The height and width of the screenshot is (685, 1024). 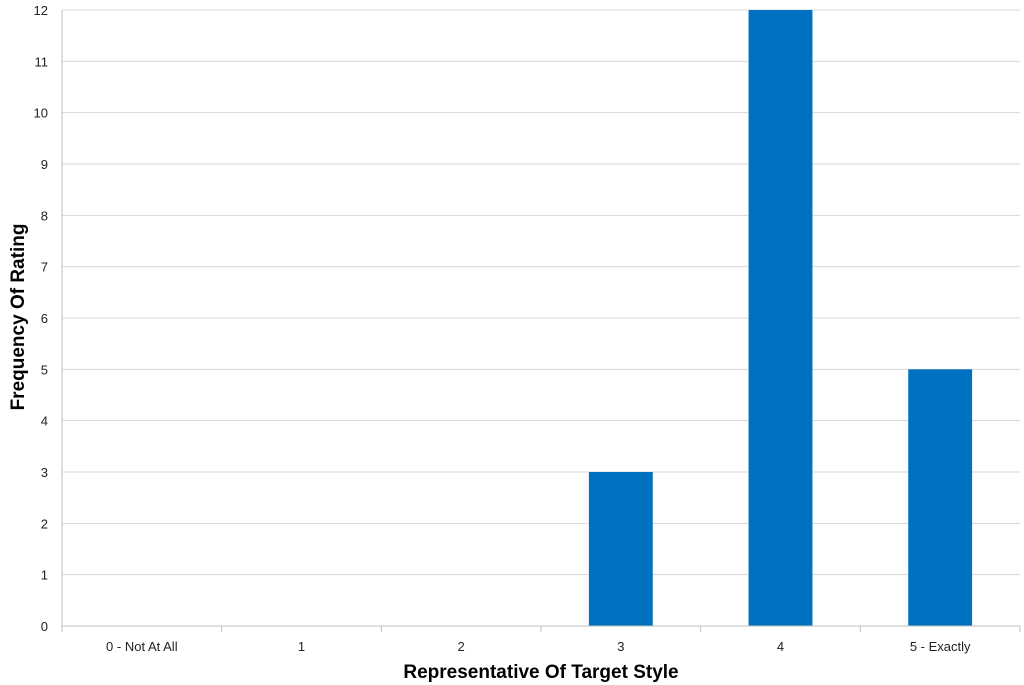 What do you see at coordinates (44, 626) in the screenshot?
I see `y-tick-label: 0` at bounding box center [44, 626].